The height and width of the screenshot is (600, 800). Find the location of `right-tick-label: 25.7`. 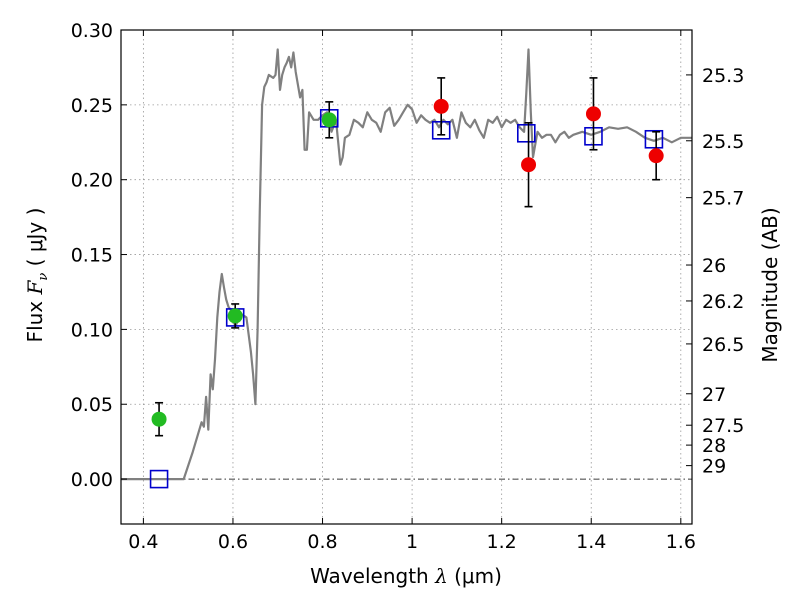

right-tick-label: 25.7 is located at coordinates (723, 199).